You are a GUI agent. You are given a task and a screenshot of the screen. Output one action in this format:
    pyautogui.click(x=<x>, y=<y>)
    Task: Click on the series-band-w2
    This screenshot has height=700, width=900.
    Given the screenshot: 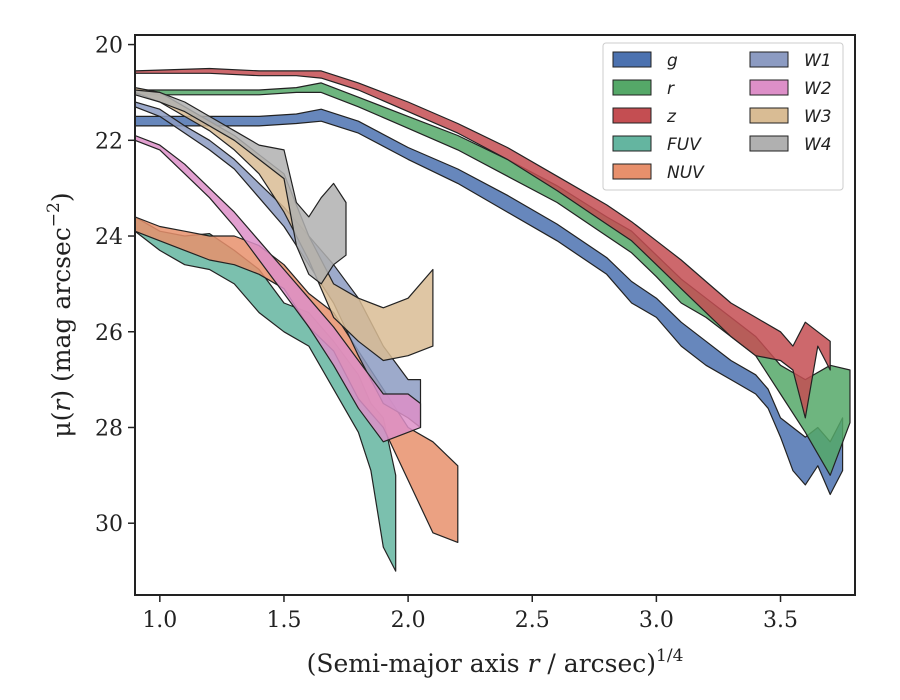 What is the action you would take?
    pyautogui.click(x=278, y=288)
    